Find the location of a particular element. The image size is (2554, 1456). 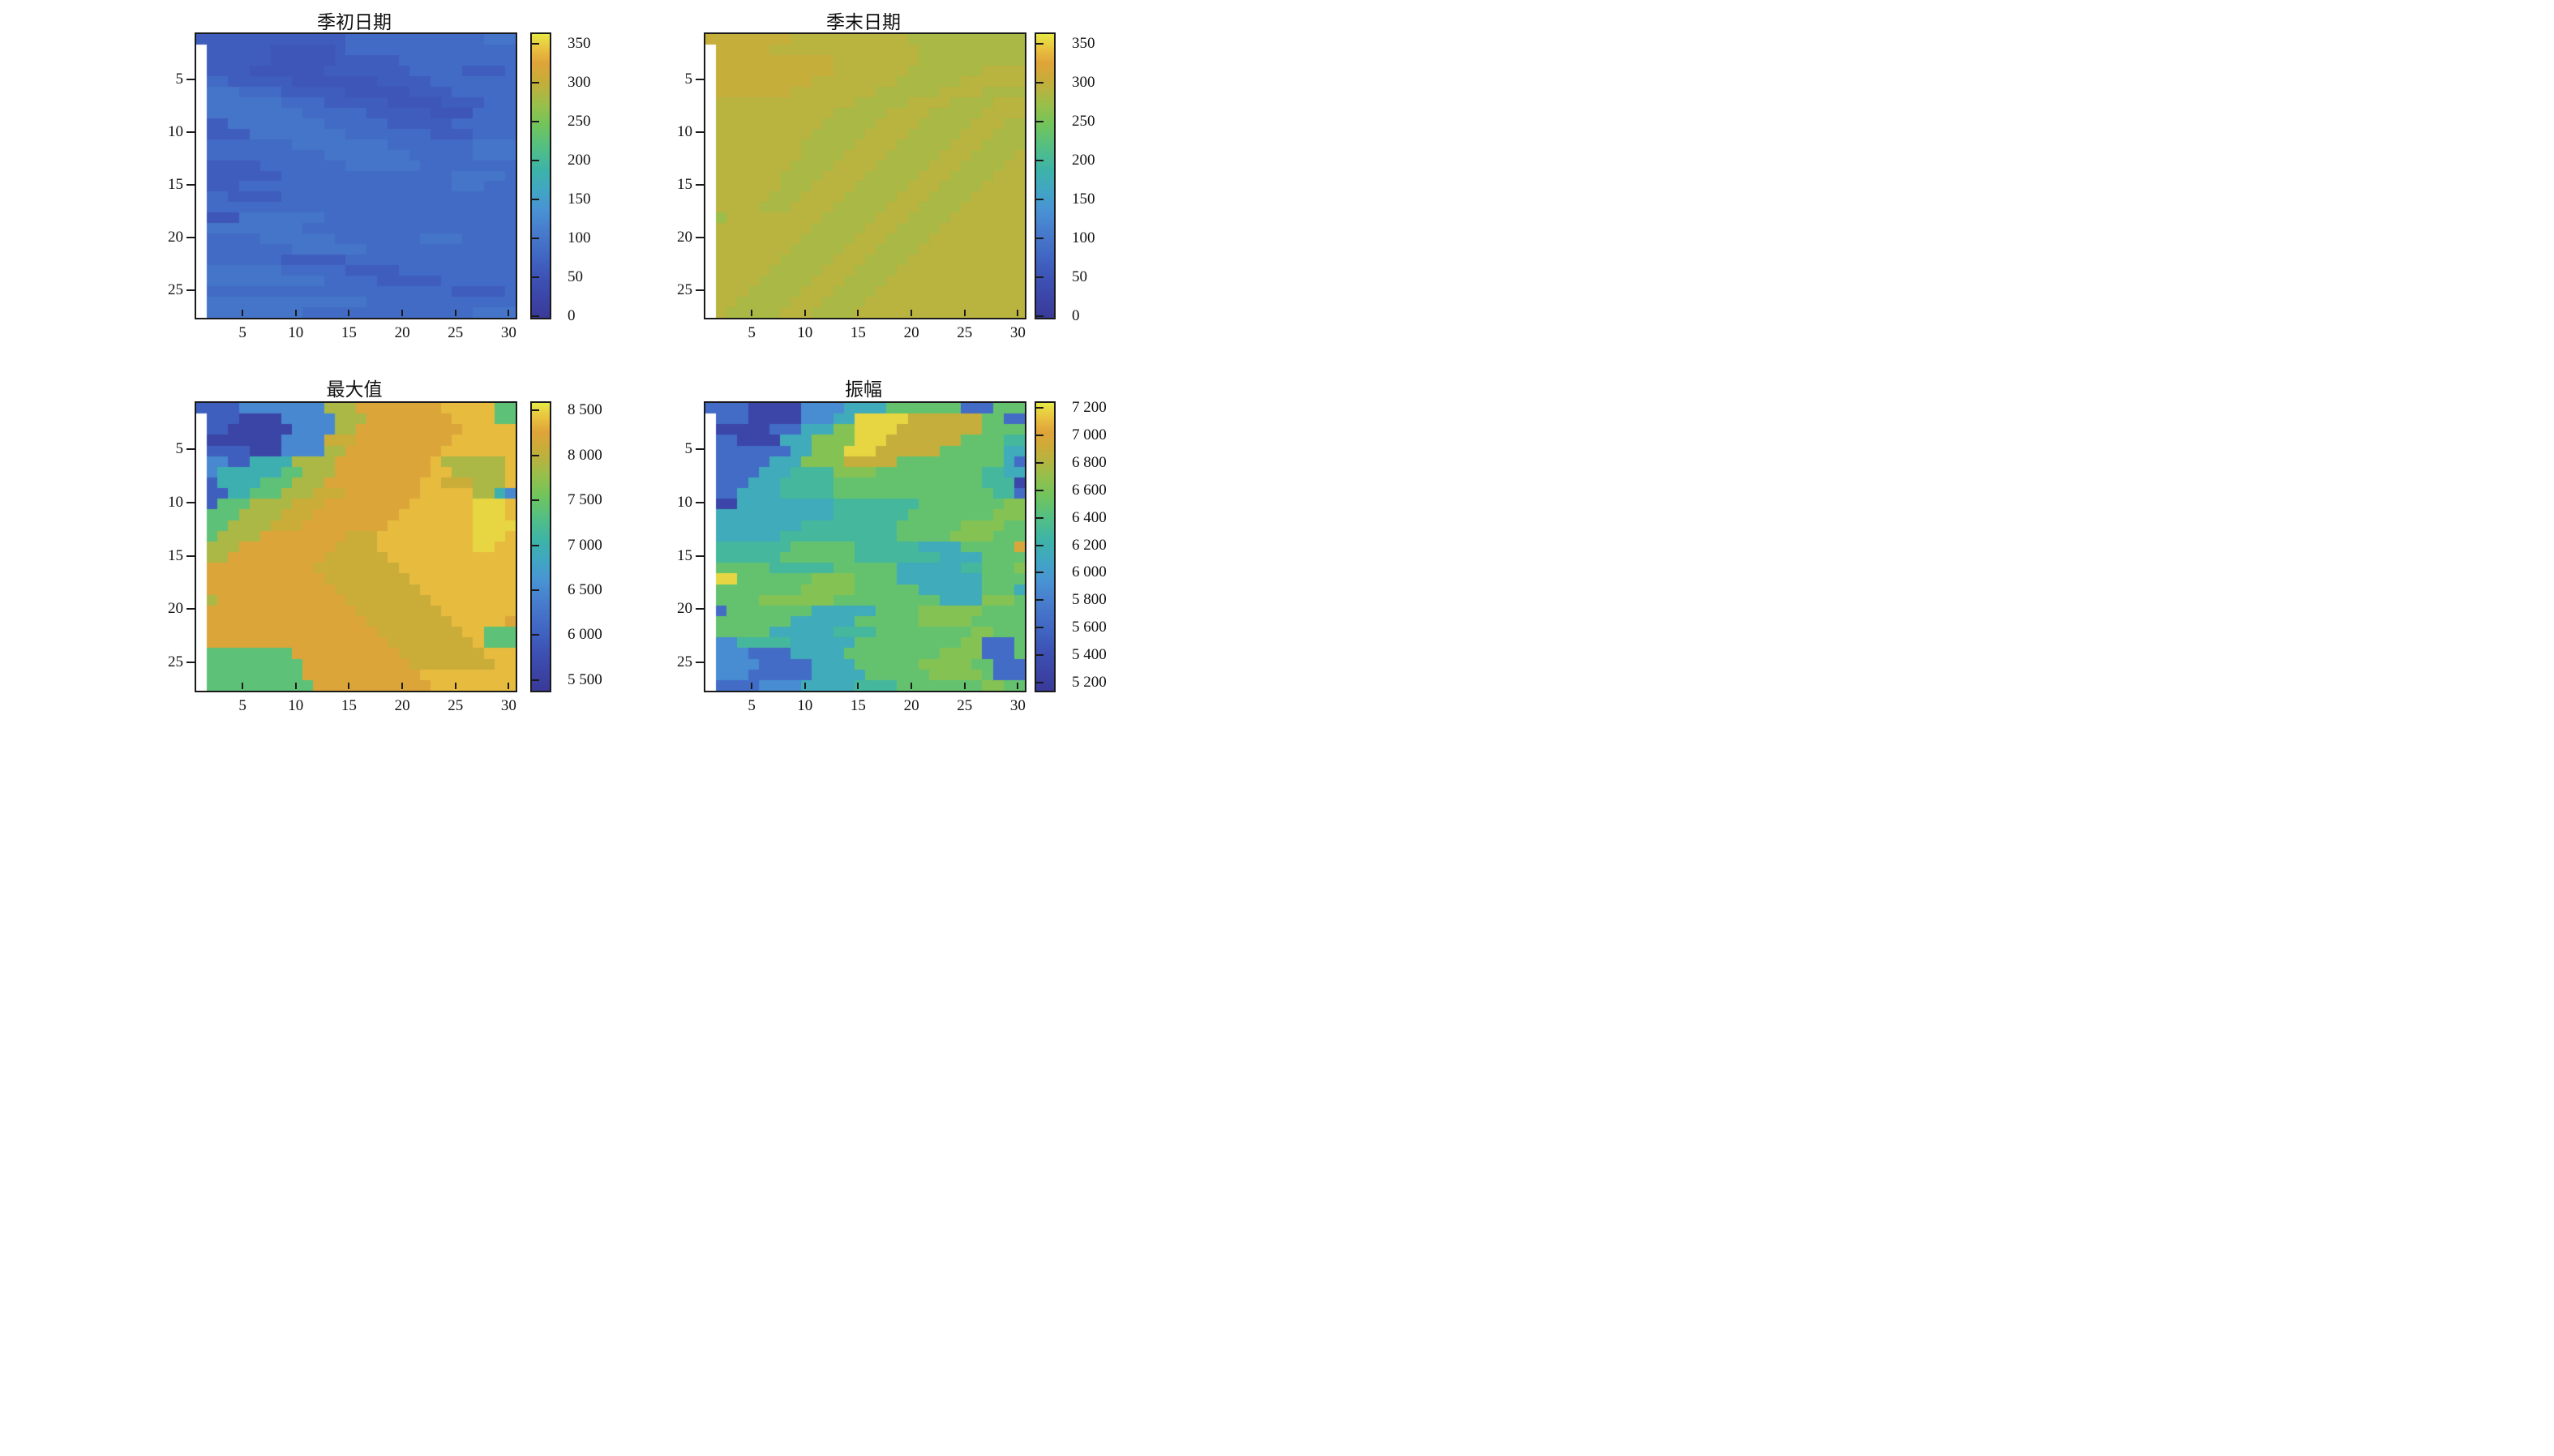

heatmap-season-start is located at coordinates (356, 175).